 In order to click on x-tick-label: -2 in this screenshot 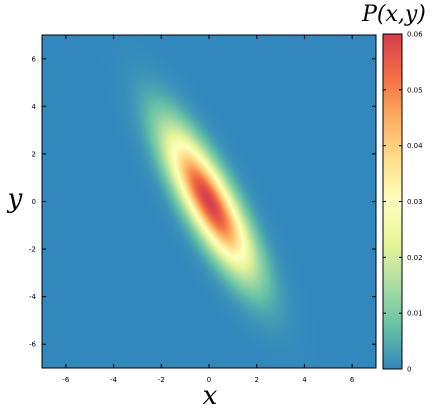, I will do `click(161, 380)`.